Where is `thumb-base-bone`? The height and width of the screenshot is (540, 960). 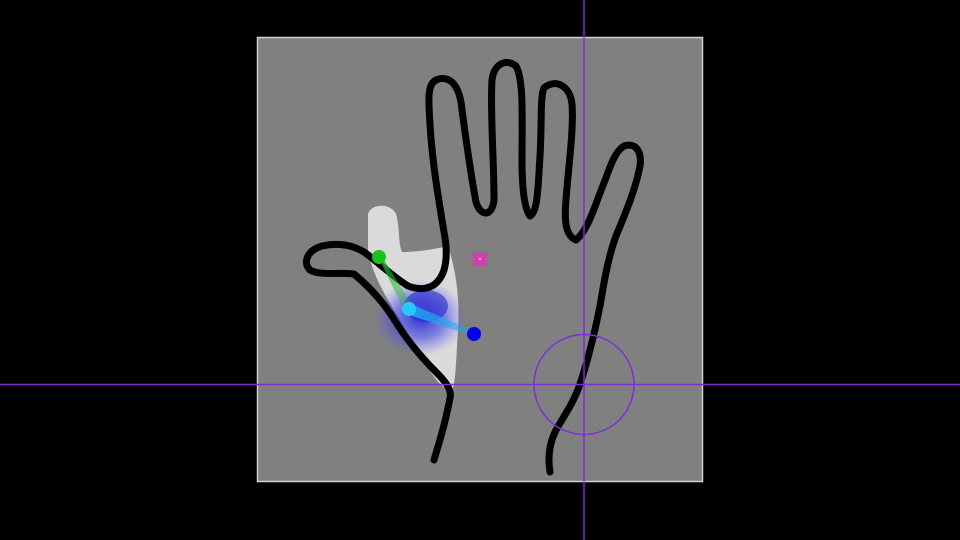 thumb-base-bone is located at coordinates (440, 319).